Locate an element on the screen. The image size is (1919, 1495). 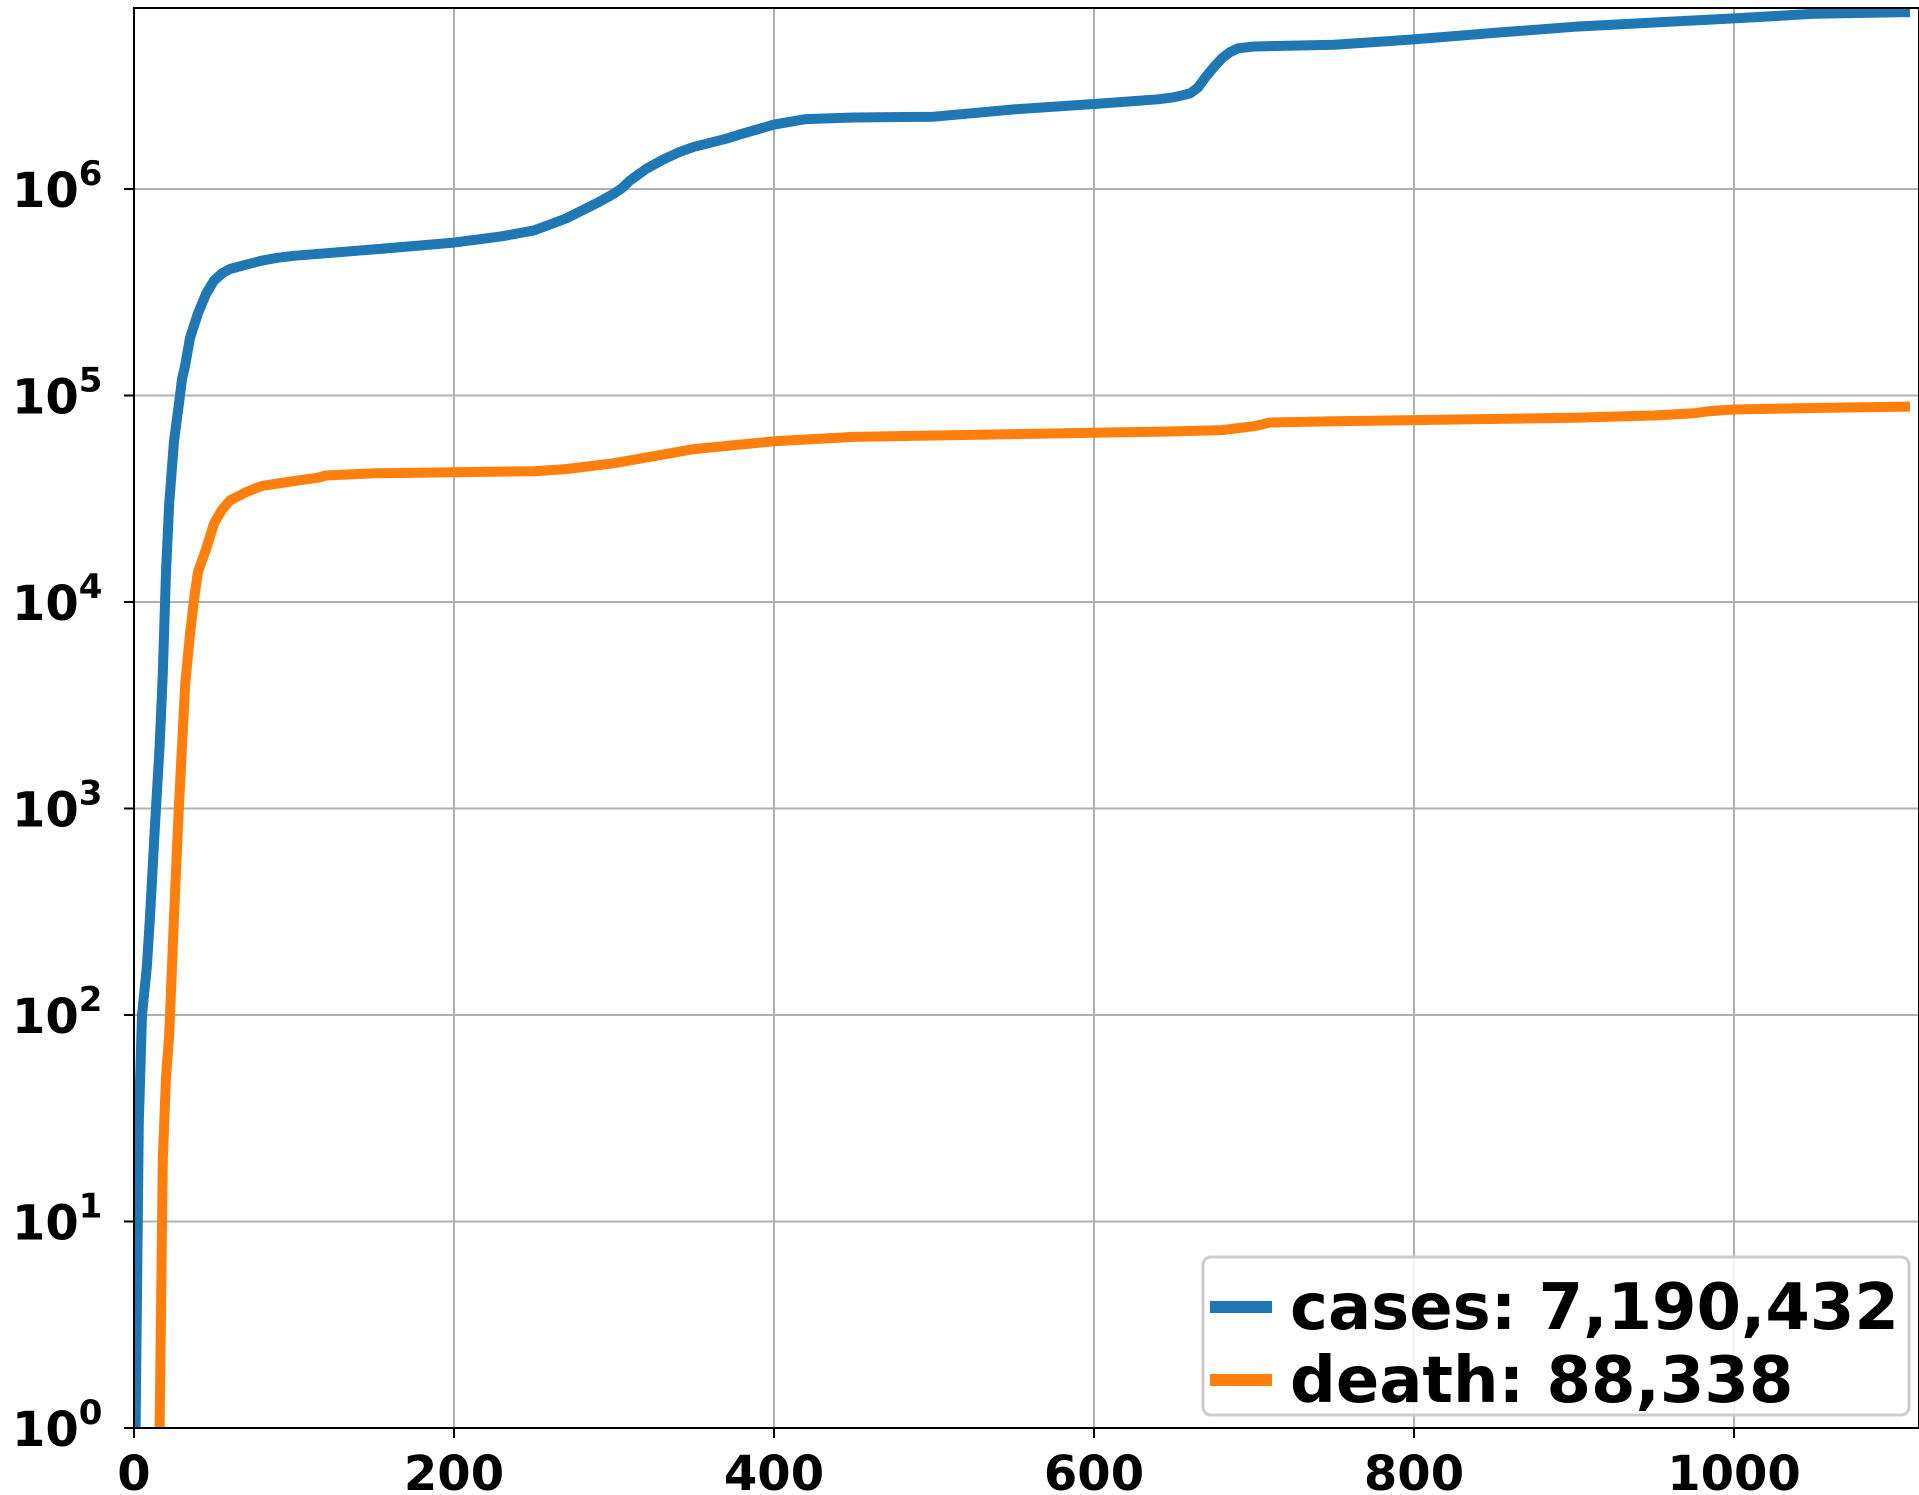
x-tick-label: 1000 is located at coordinates (1734, 1470).